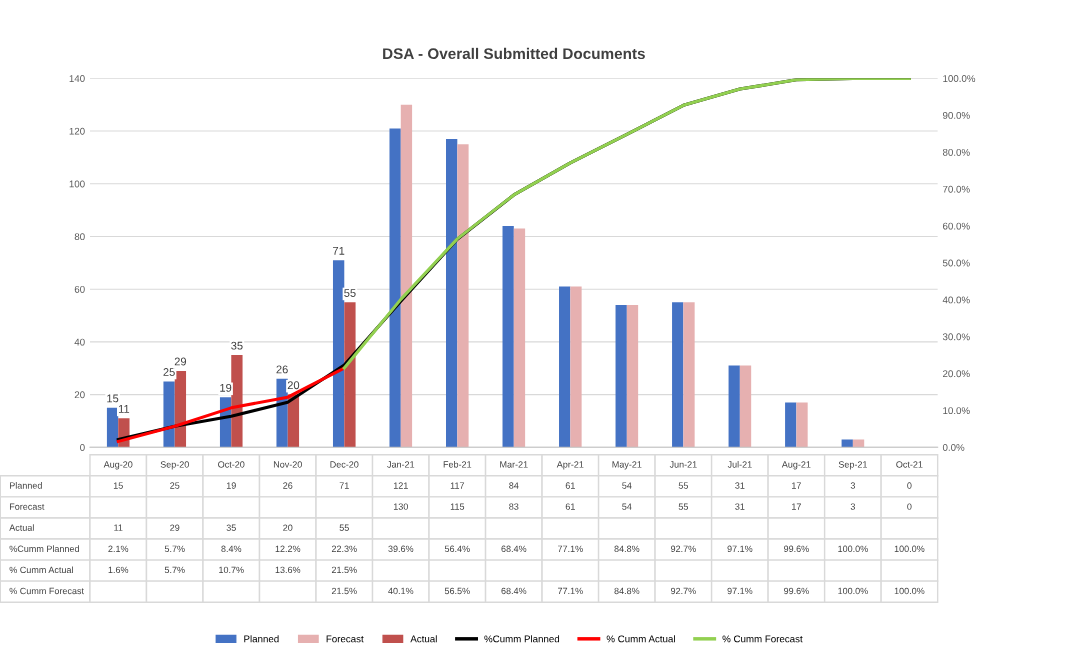  Describe the element at coordinates (175, 485) in the screenshot. I see `data-label: 25` at that location.